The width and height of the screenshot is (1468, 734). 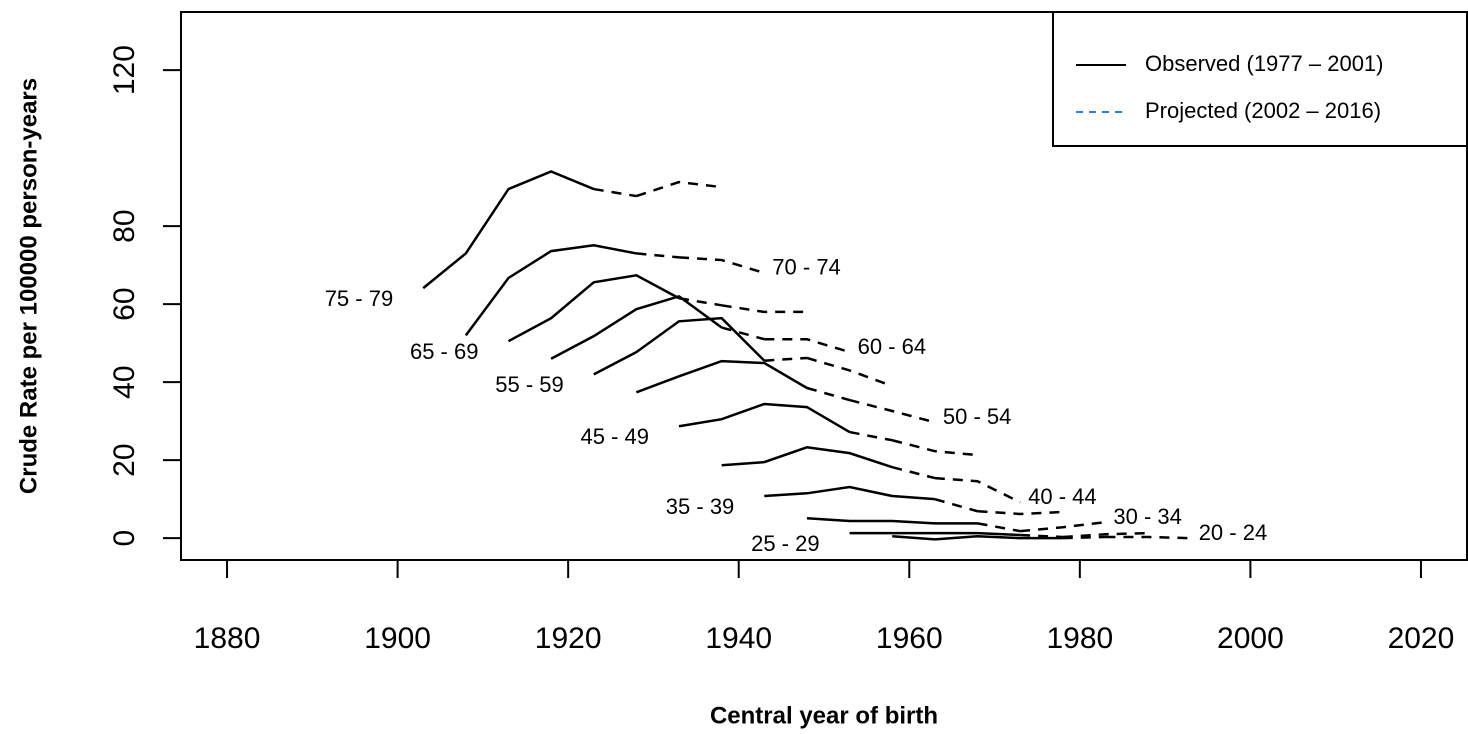 What do you see at coordinates (28, 286) in the screenshot?
I see `y-axis-title: Crude Rate per 100000 person-years` at bounding box center [28, 286].